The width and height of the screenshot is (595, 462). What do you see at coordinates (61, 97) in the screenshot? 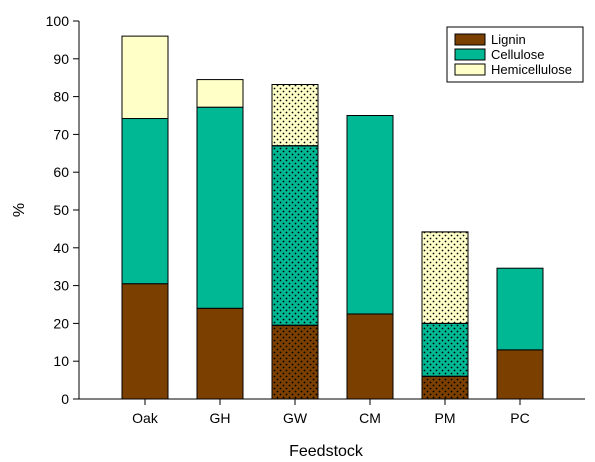
I see `y-tick-label-80: 80` at bounding box center [61, 97].